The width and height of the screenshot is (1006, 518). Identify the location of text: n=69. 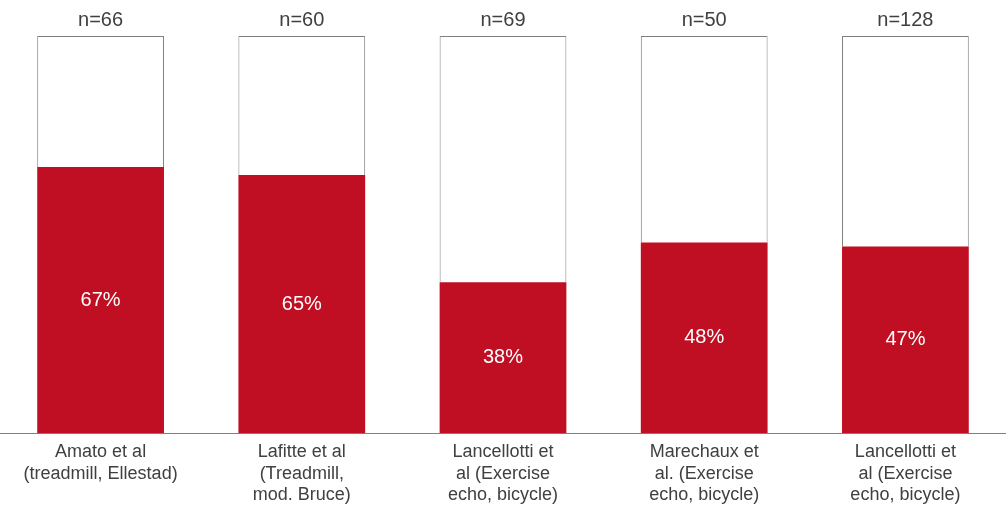
(503, 18).